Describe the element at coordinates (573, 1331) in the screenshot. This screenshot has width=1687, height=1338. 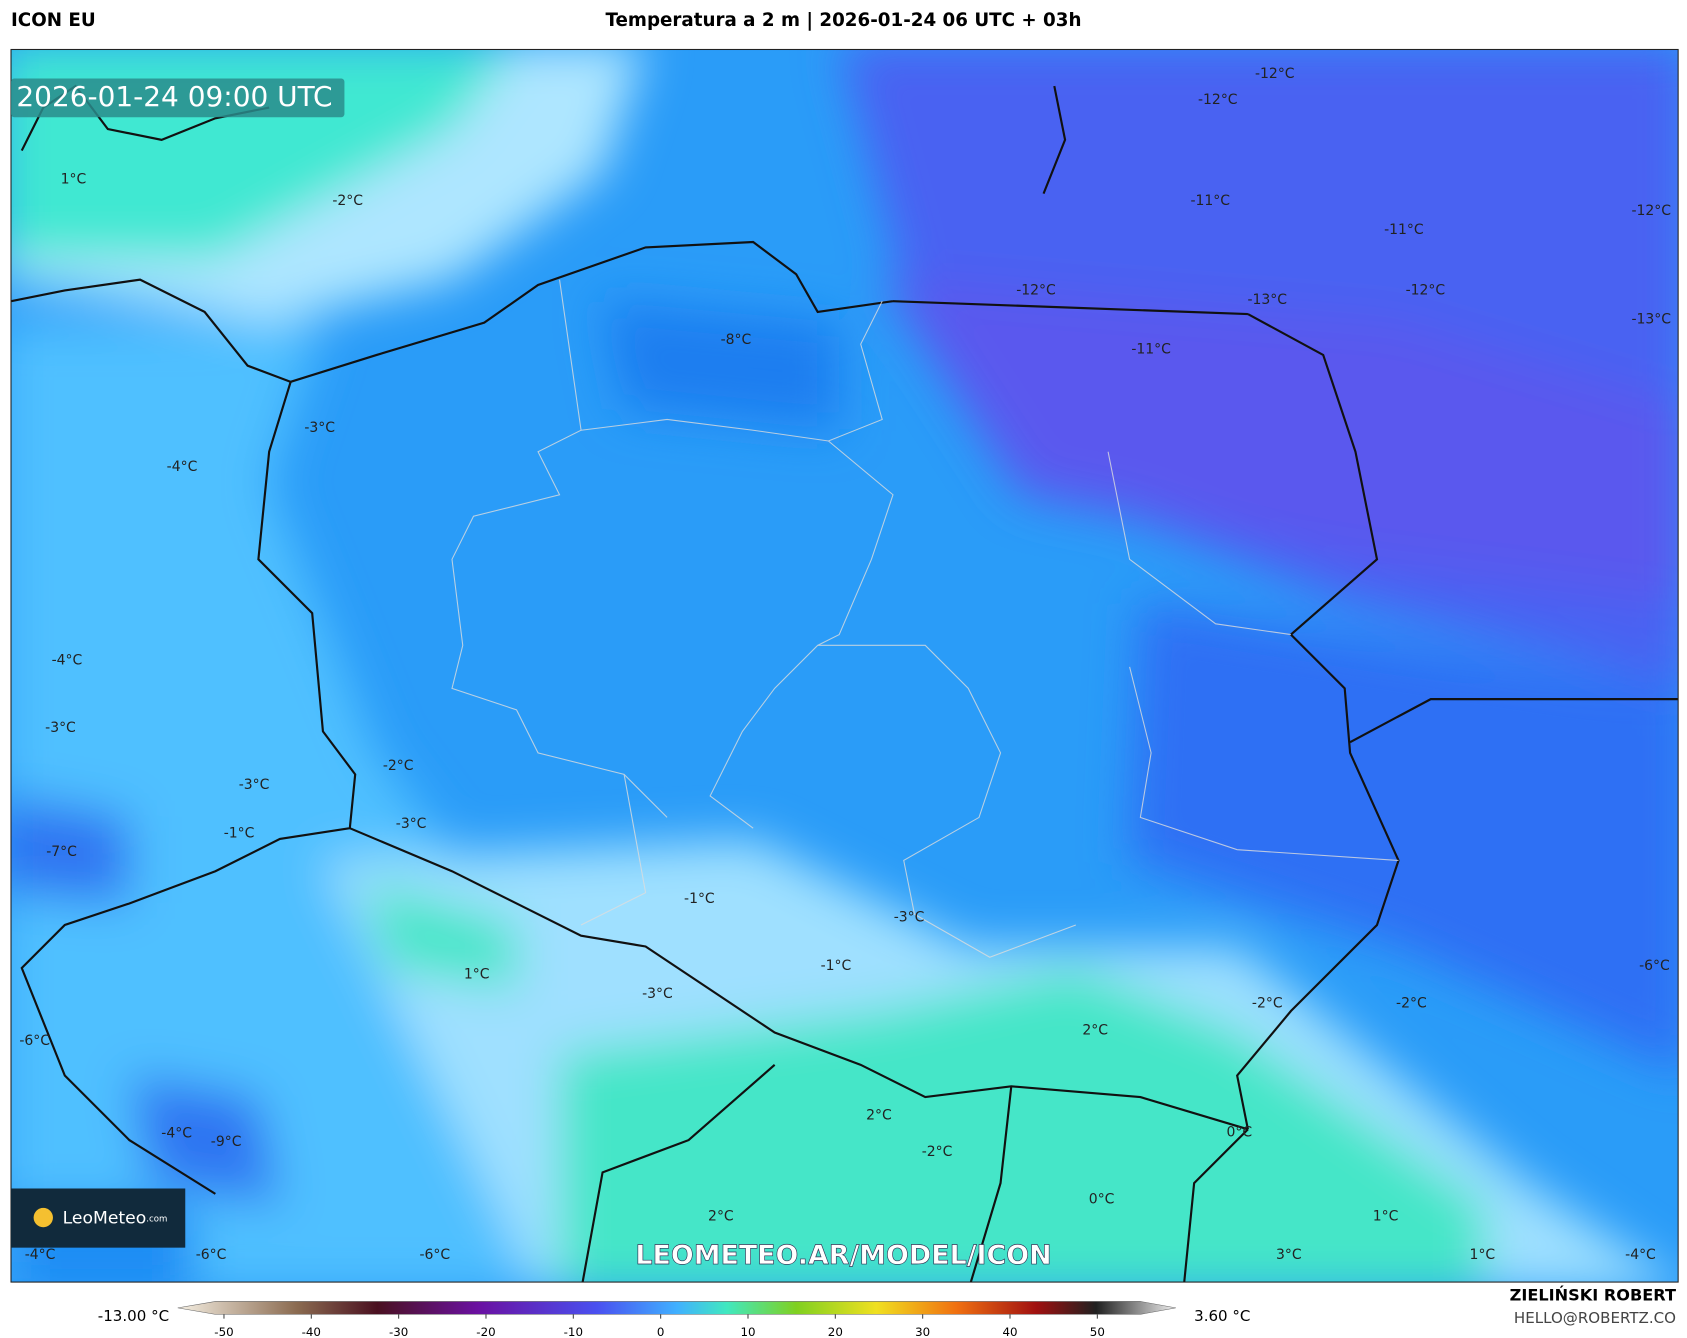
I see `colorbar-tick-label: -10` at that location.